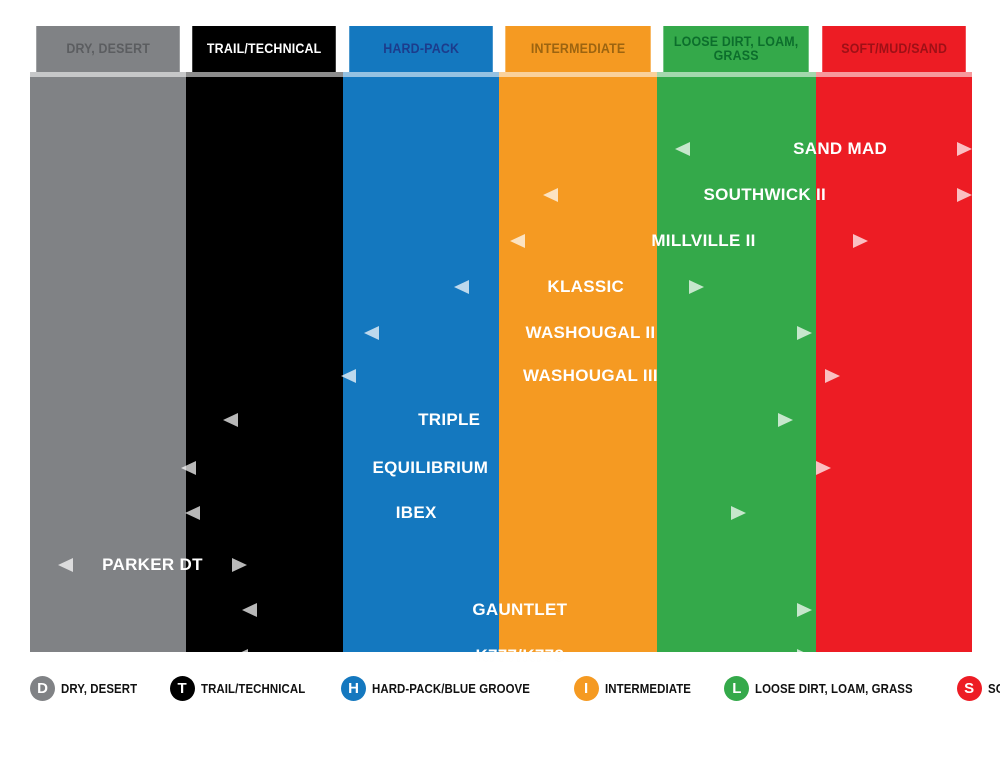  I want to click on tire-range-row: WASHOUGAL III, so click(501, 376).